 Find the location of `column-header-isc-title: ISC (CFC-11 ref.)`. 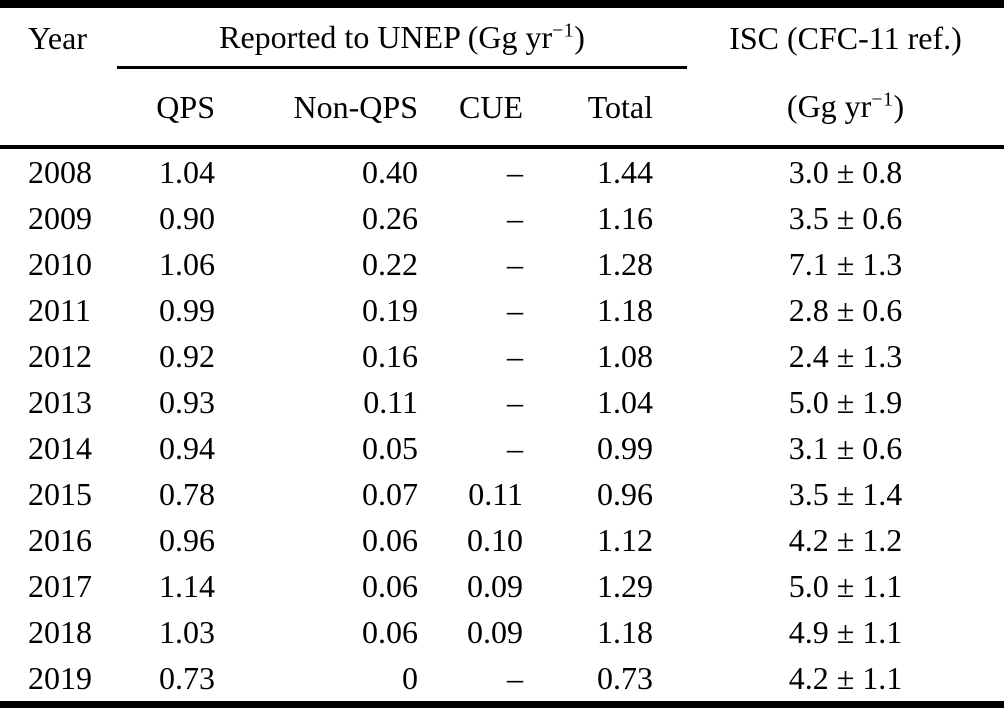

column-header-isc-title: ISC (CFC-11 ref.) is located at coordinates (845, 37).